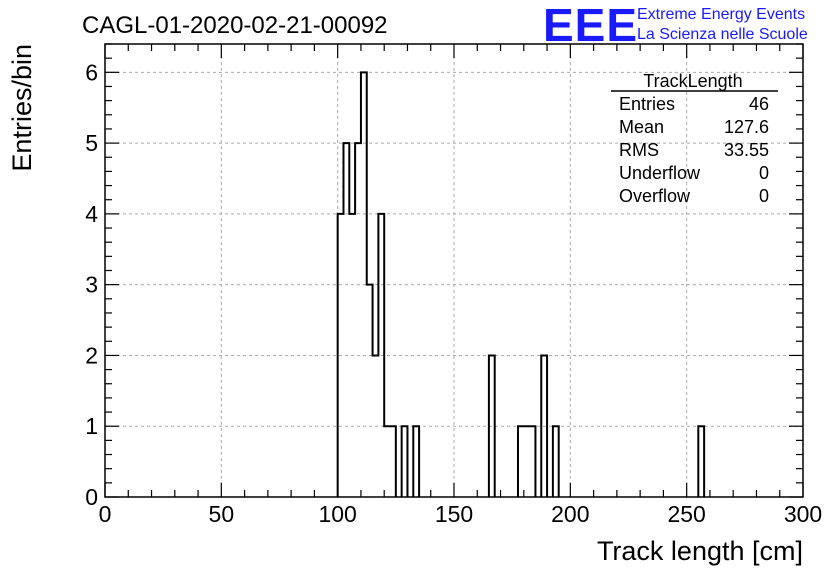 This screenshot has height=572, width=836. Describe the element at coordinates (746, 127) in the screenshot. I see `stats-row-value: 127.6` at that location.